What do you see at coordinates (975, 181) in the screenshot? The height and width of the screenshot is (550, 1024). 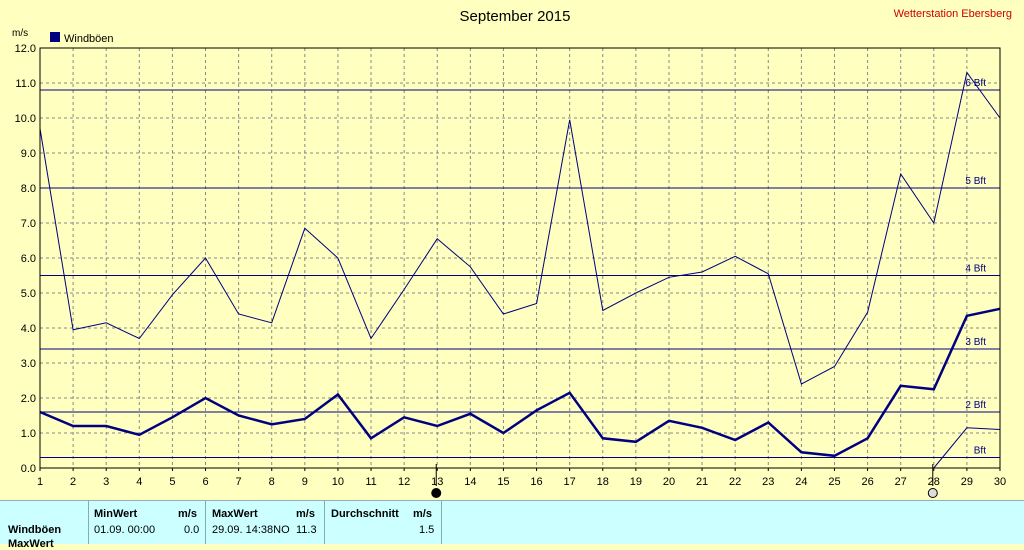 I see `beaufort-label: 5 Bft` at bounding box center [975, 181].